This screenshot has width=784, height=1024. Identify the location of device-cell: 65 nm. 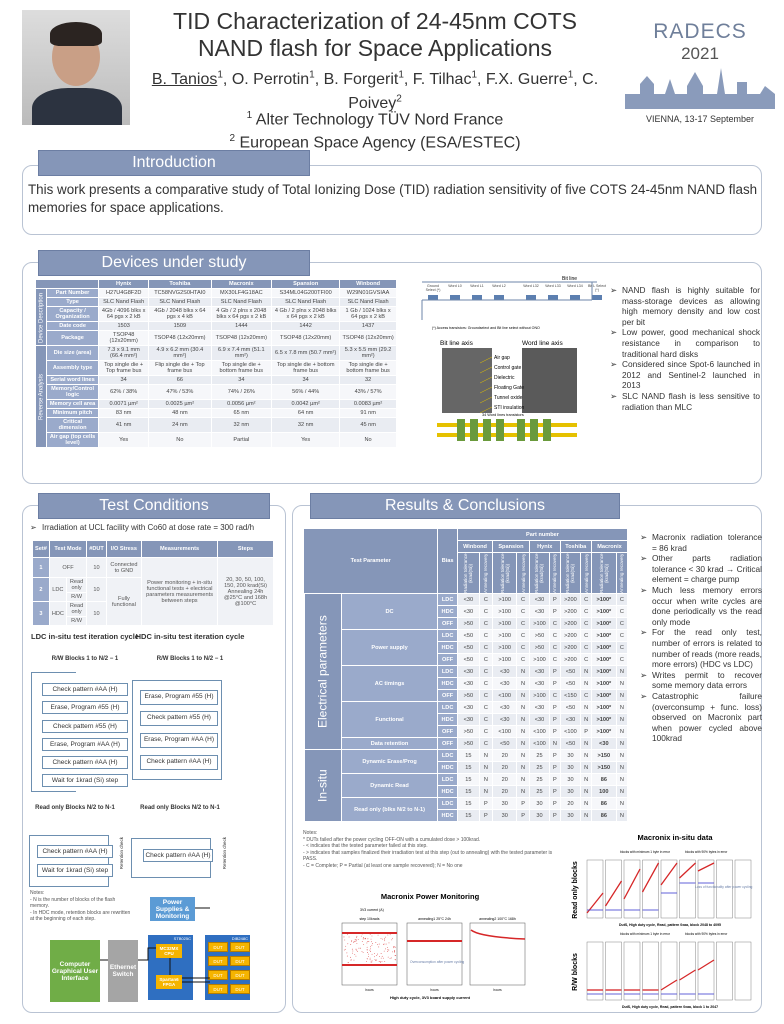
(241, 413).